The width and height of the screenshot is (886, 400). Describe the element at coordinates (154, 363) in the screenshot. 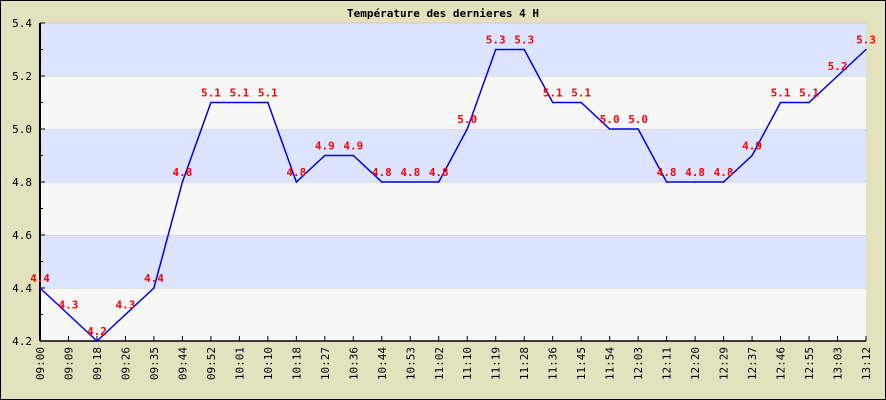

I see `x-tick-label: 09:35` at that location.